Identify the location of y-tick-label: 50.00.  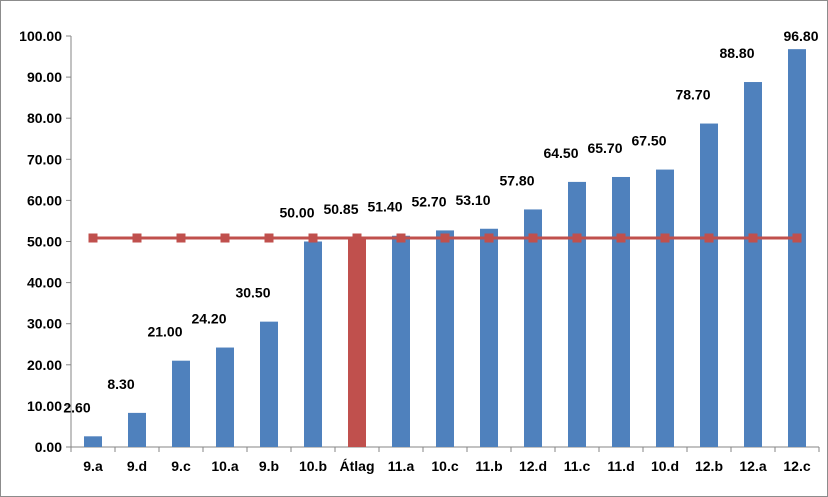
(44, 242).